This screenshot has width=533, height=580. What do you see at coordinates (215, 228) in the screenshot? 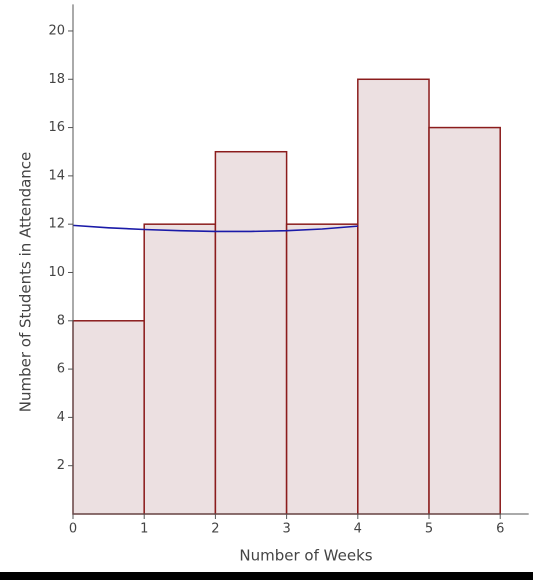
I see `curve` at bounding box center [215, 228].